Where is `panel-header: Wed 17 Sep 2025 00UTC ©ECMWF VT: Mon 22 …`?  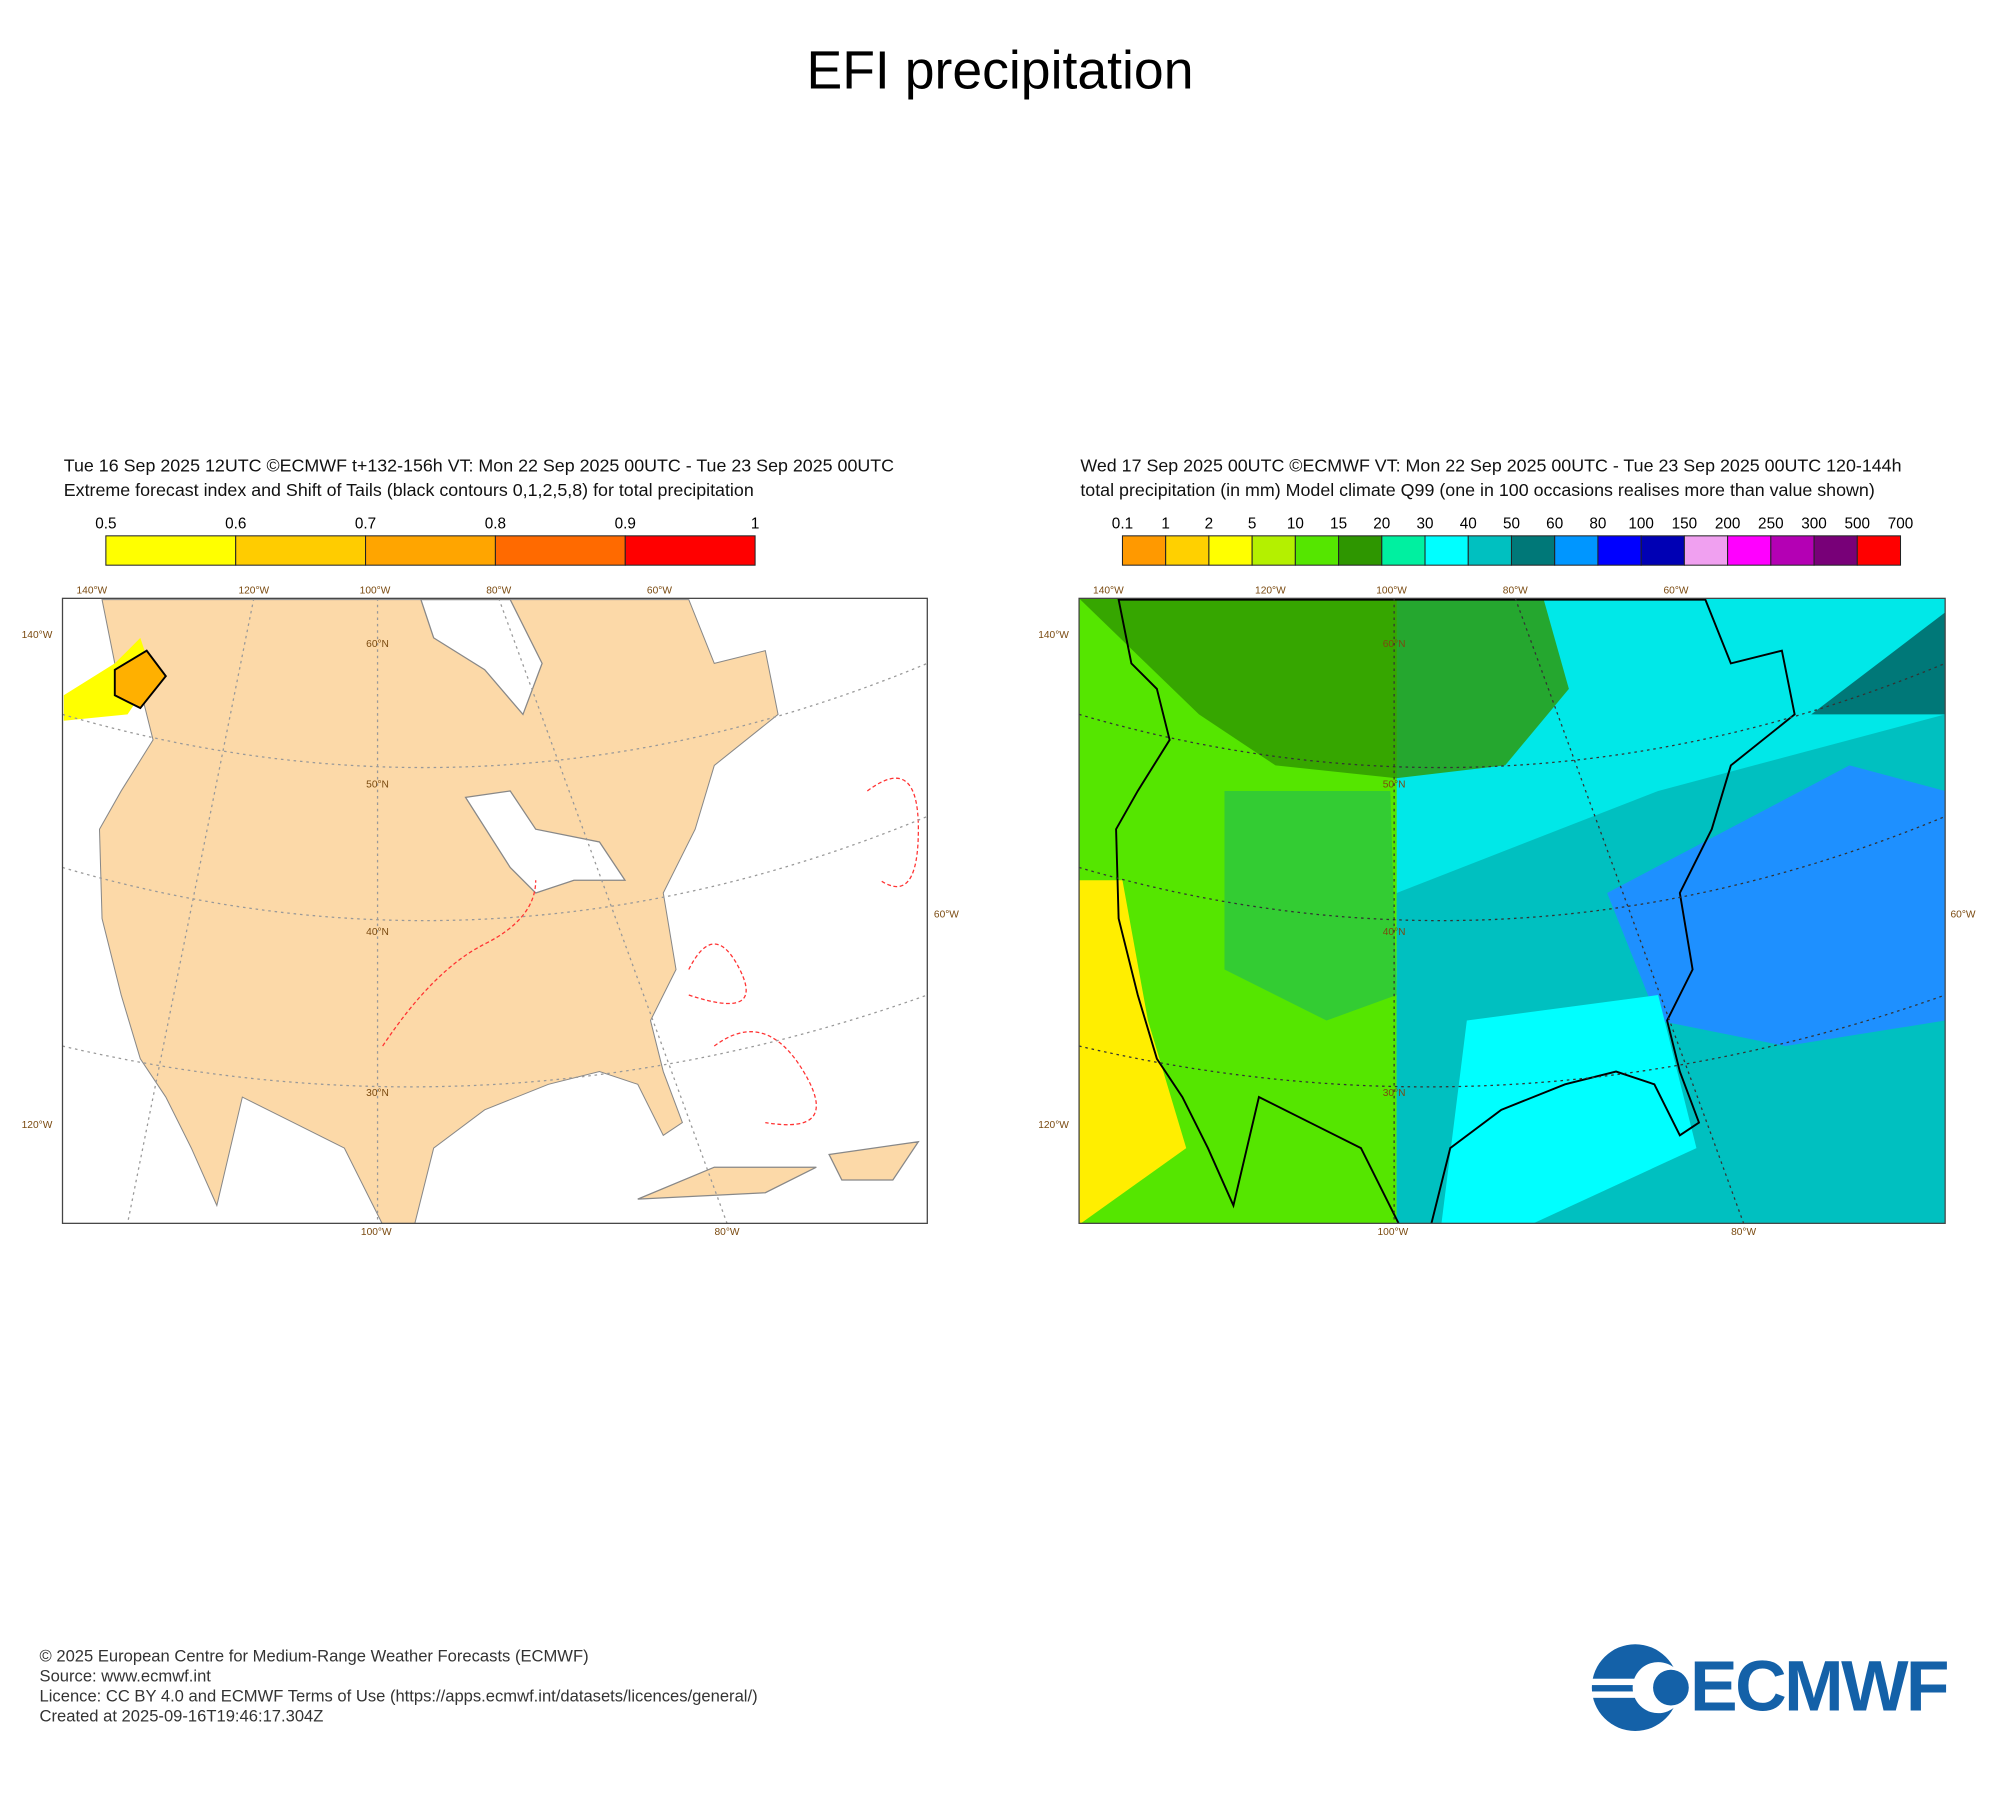
panel-header: Wed 17 Sep 2025 00UTC ©ECMWF VT: Mon 22 … is located at coordinates (1490, 466).